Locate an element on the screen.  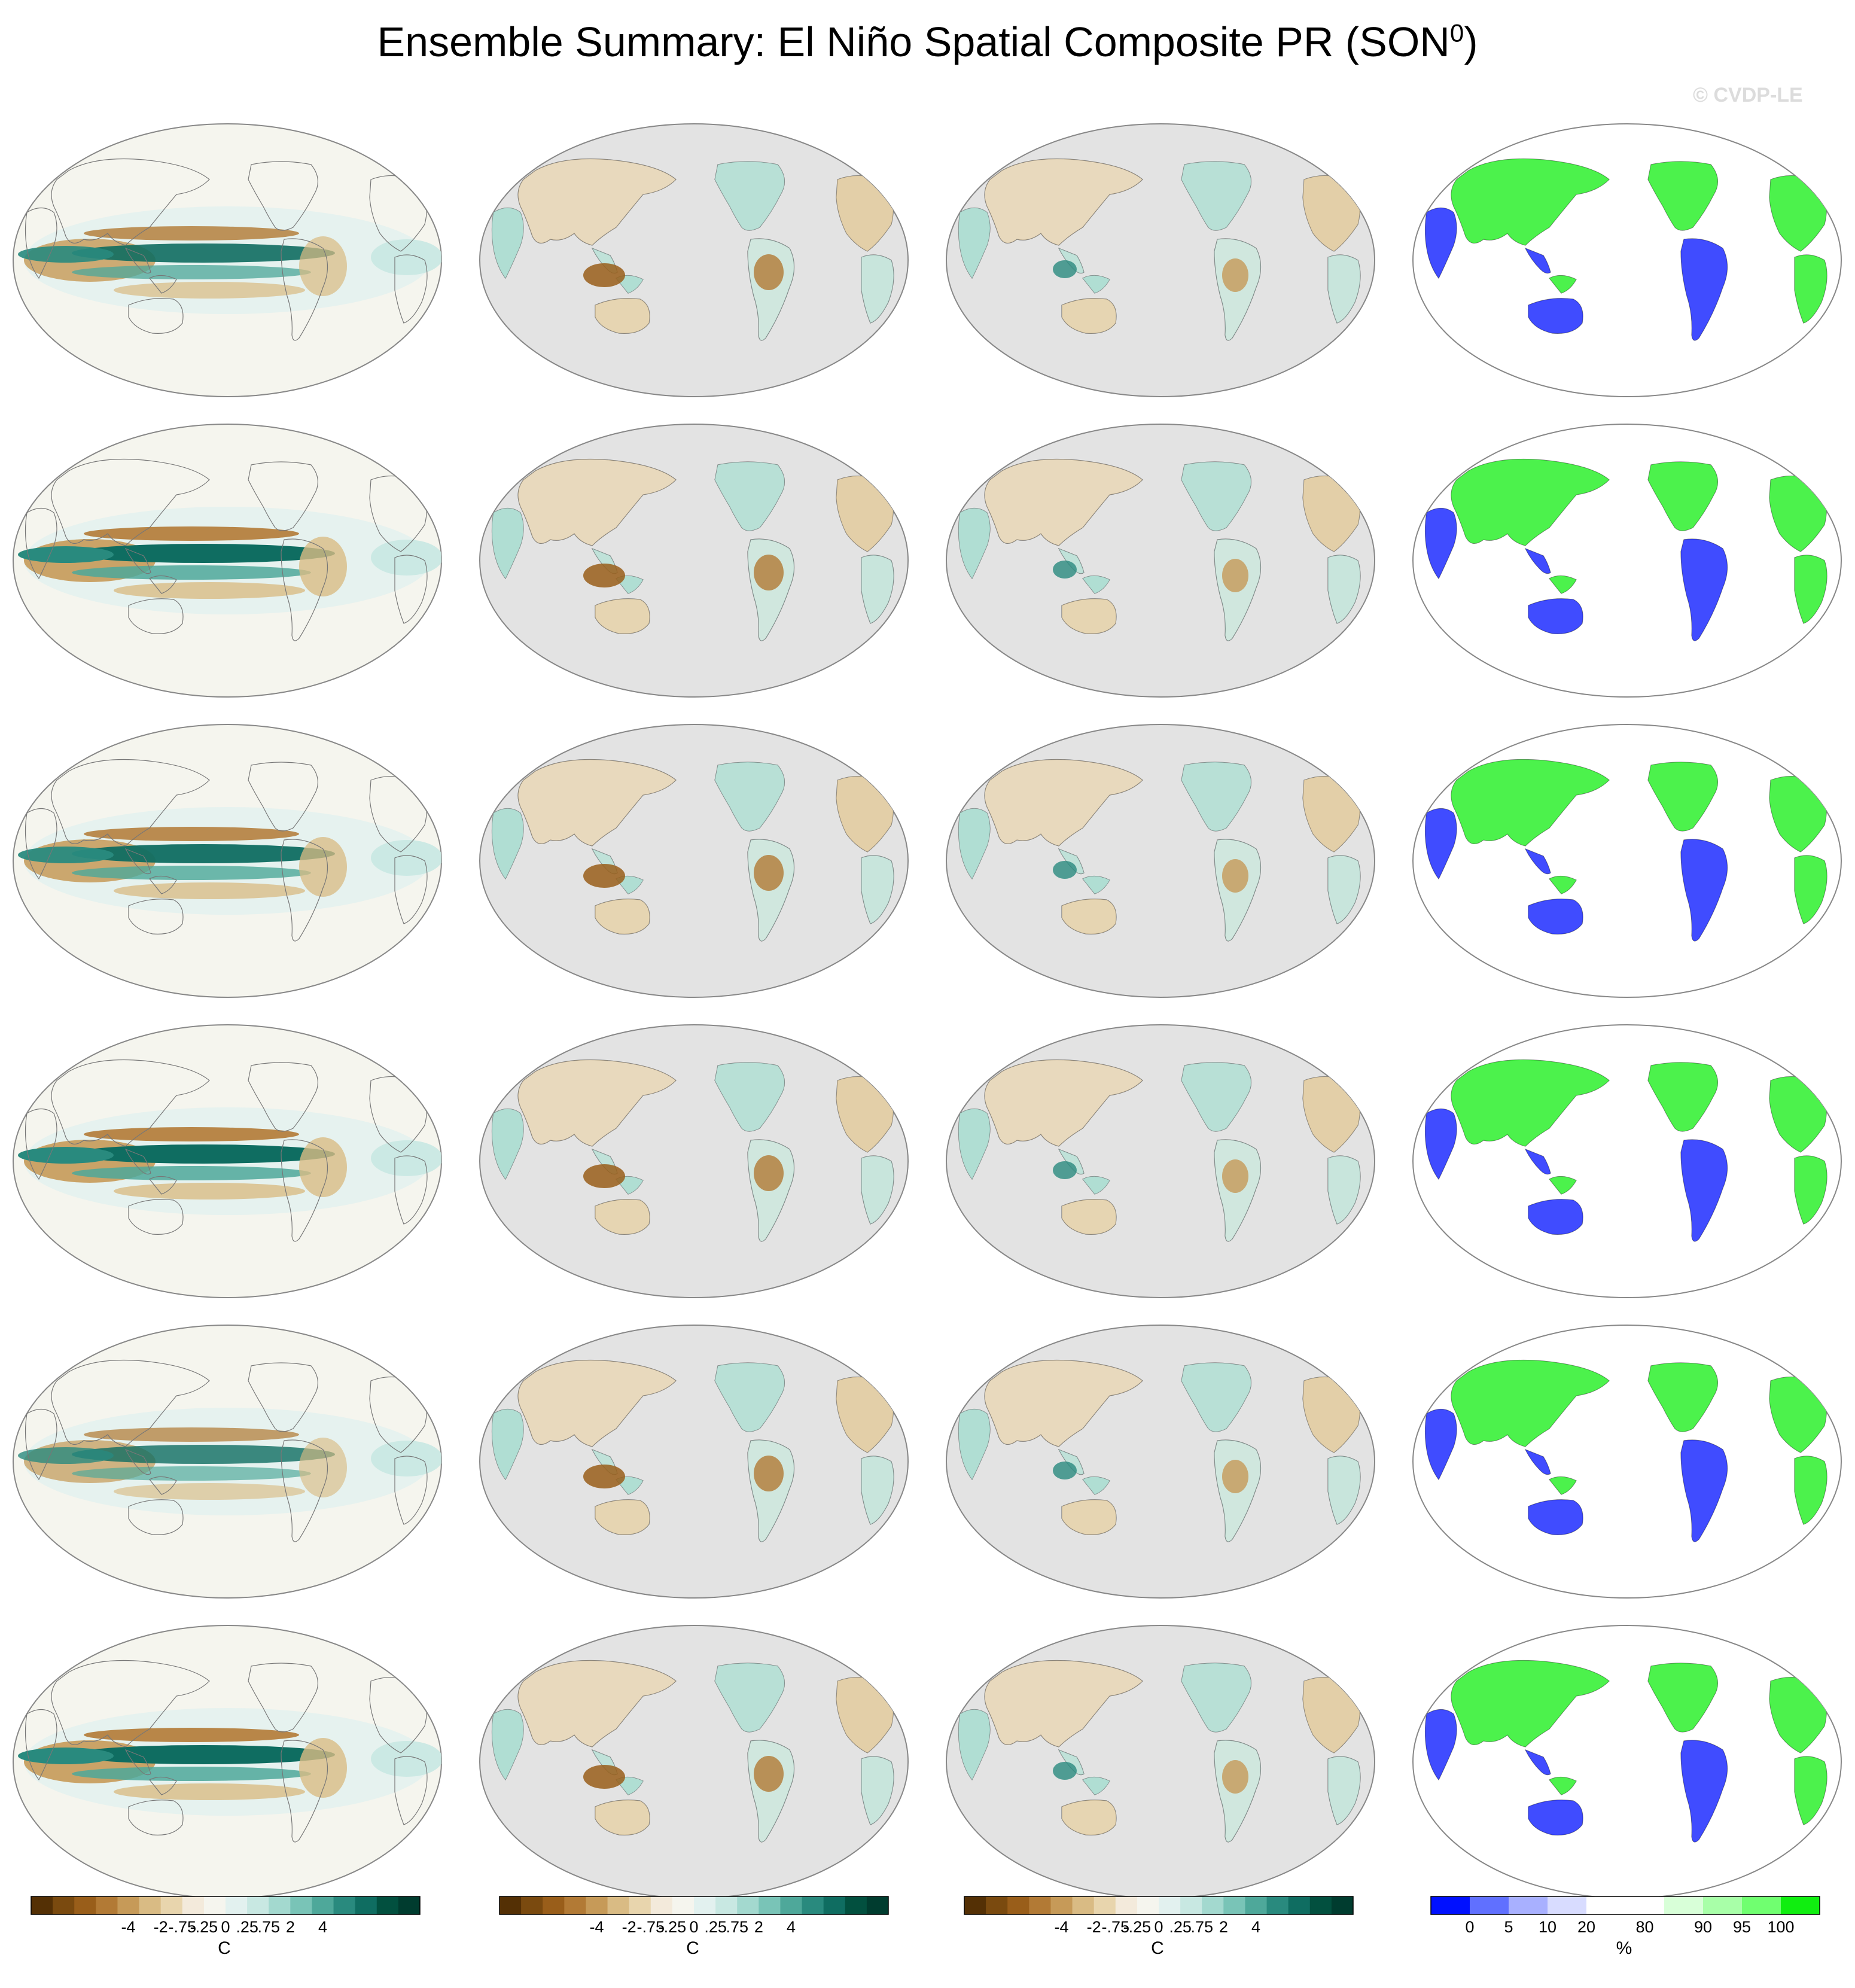
colorbar-tick-label: 5 is located at coordinates (1508, 1927).